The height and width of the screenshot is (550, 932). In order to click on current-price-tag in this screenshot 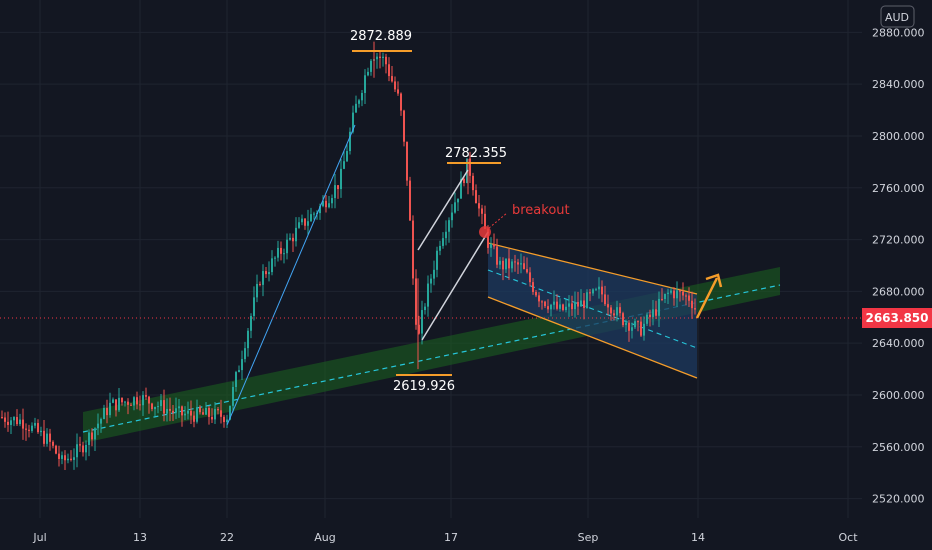, I will do `click(897, 318)`.